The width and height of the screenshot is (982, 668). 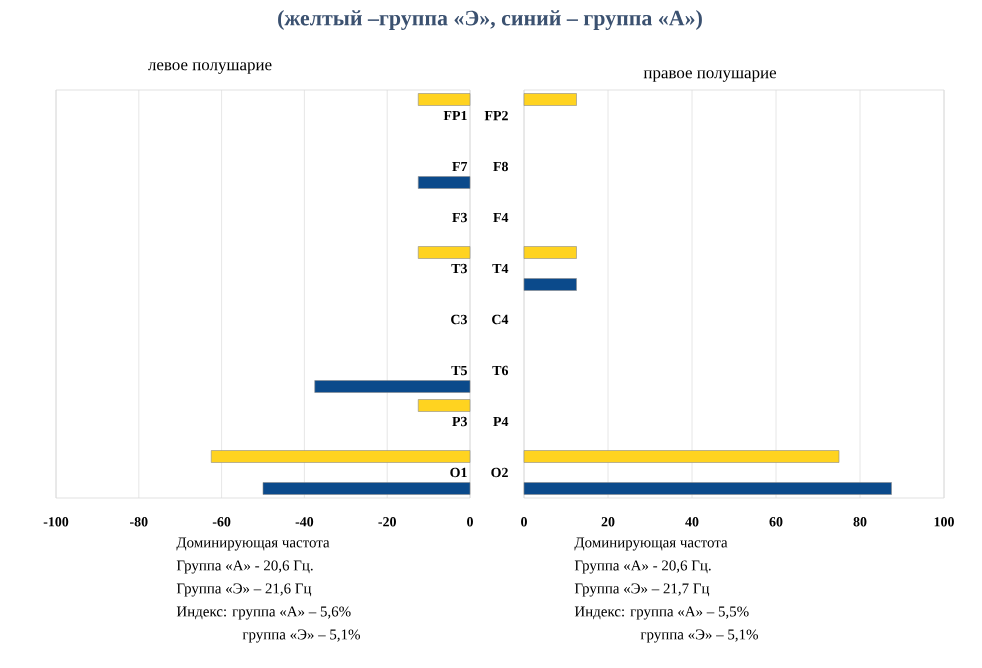 What do you see at coordinates (710, 76) in the screenshot?
I see `chart-title: правое полушарие` at bounding box center [710, 76].